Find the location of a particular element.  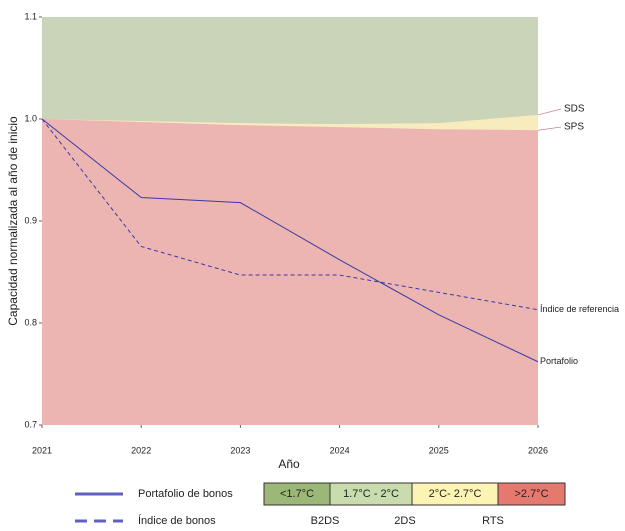

legend-label: Portafolio de bonos is located at coordinates (185, 494).